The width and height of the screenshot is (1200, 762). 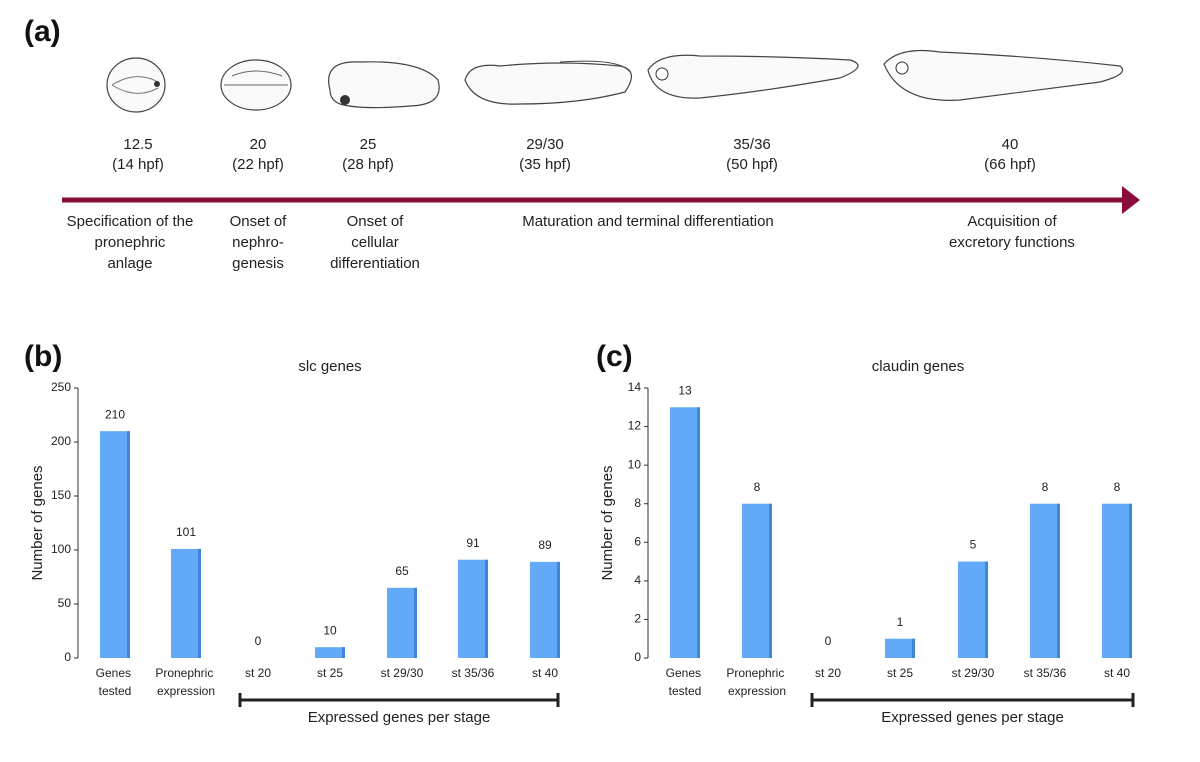 I want to click on y-tick-label: 6, so click(x=637, y=541).